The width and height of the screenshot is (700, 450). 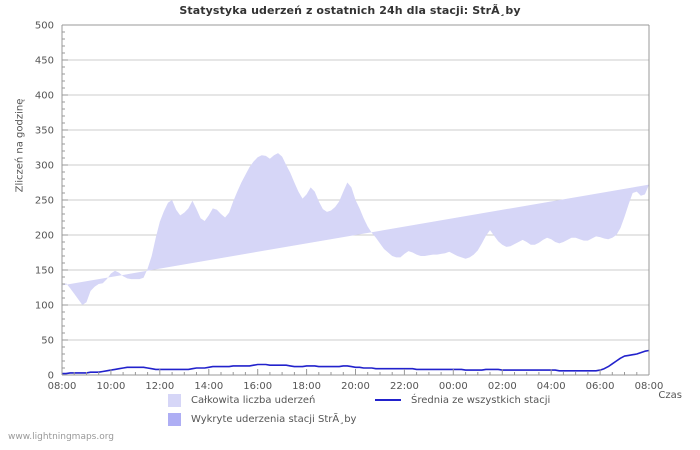 I want to click on legend-swatch-total, so click(x=174, y=400).